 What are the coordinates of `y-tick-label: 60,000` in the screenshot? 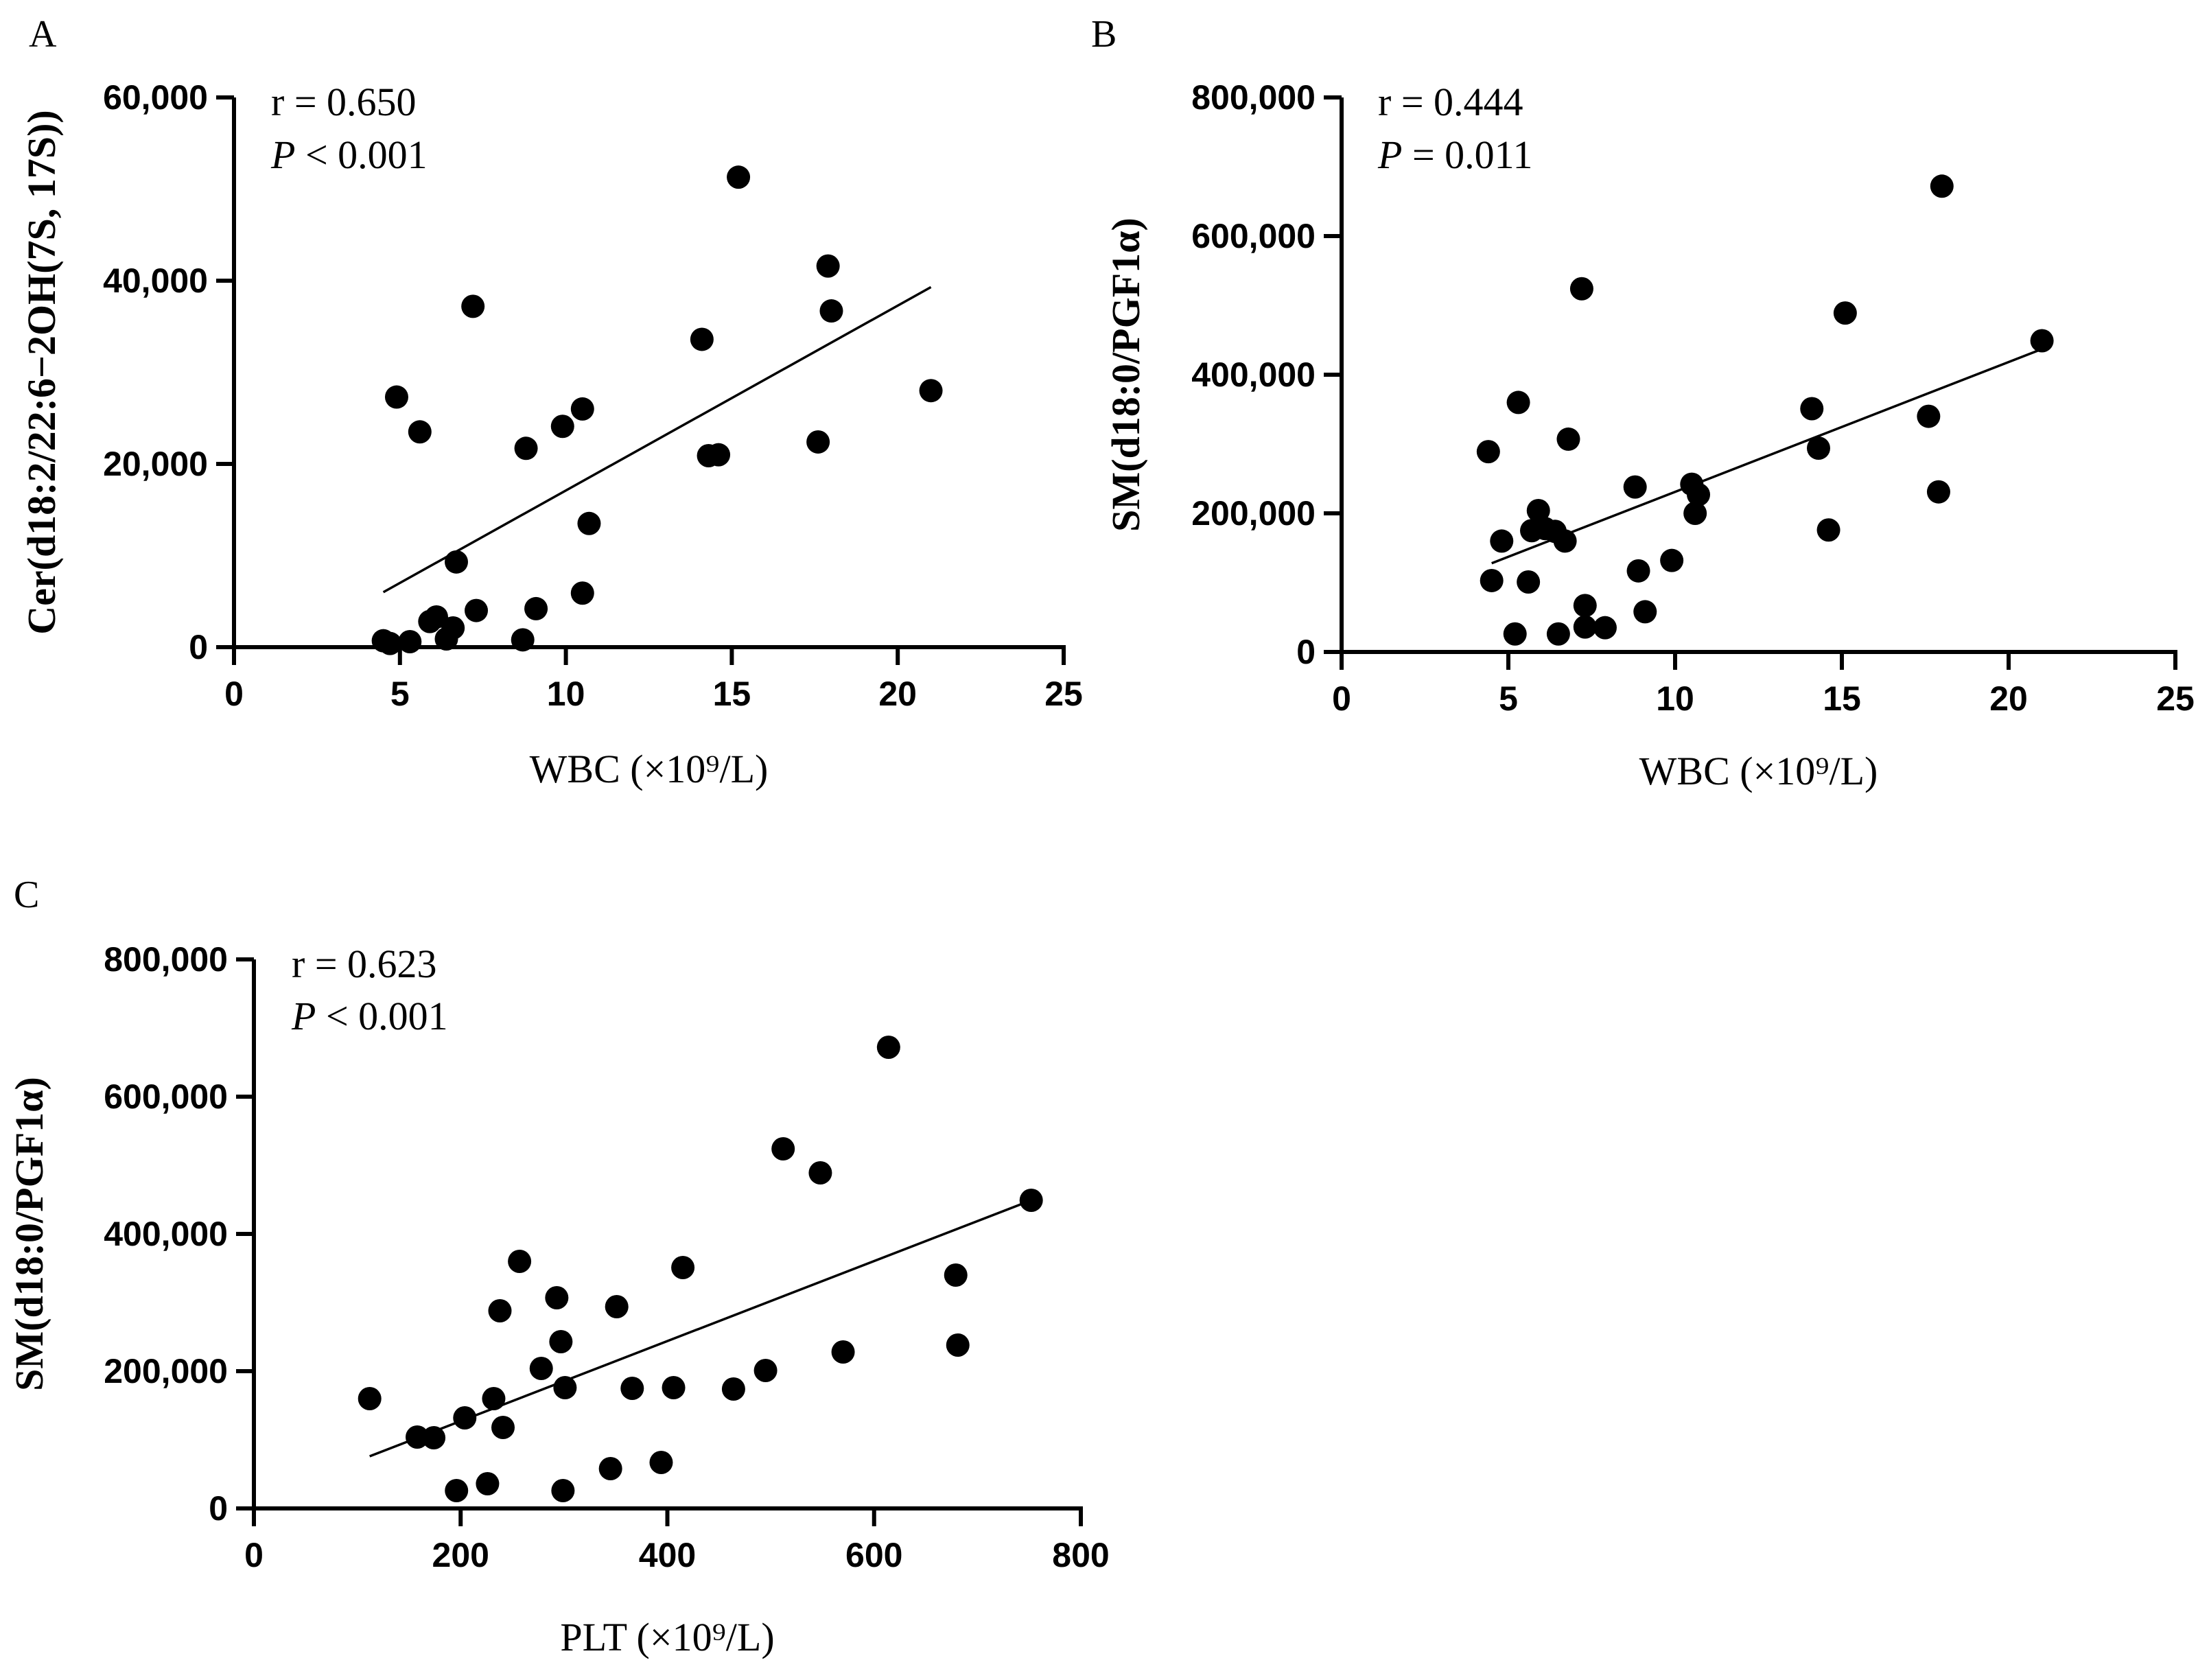 It's located at (155, 97).